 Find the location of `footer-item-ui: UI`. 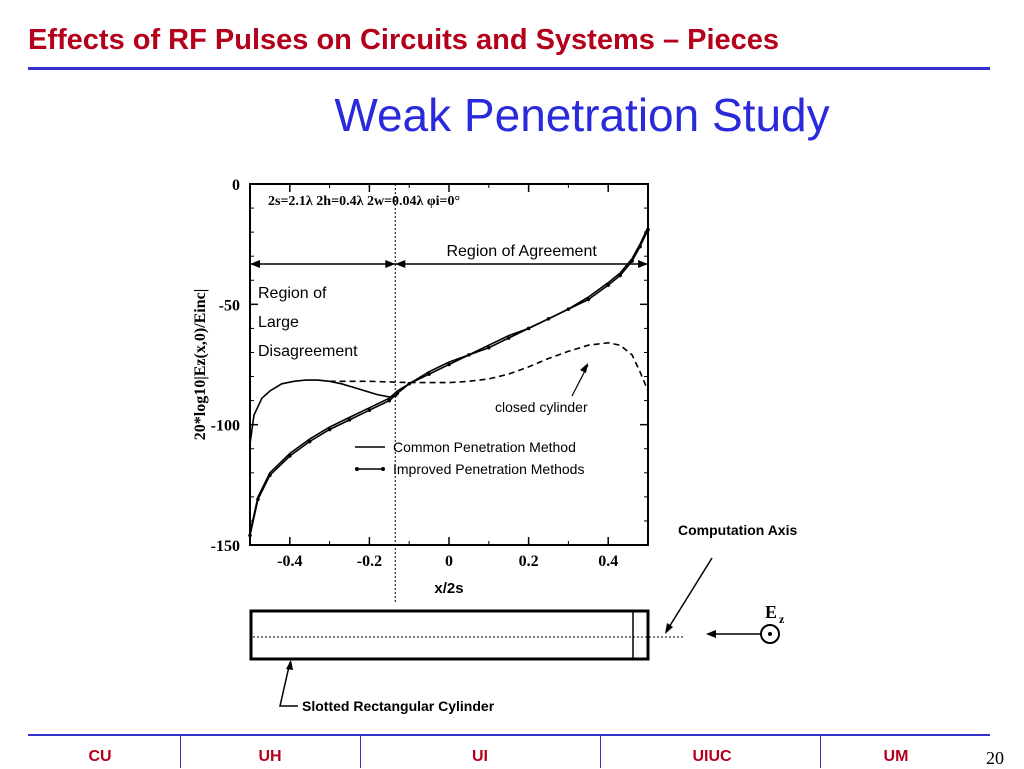

footer-item-ui: UI is located at coordinates (480, 756).